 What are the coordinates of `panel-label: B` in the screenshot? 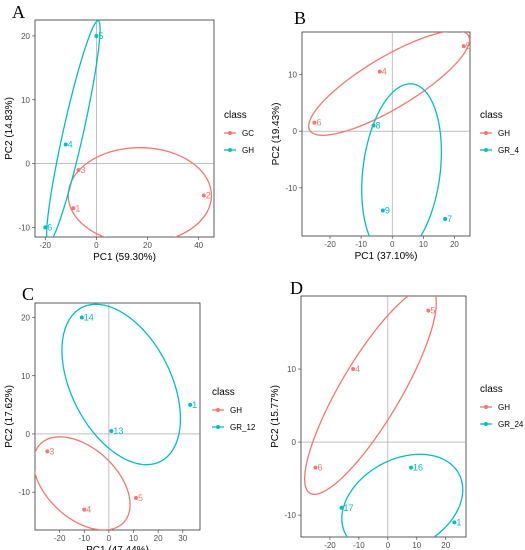 It's located at (300, 18).